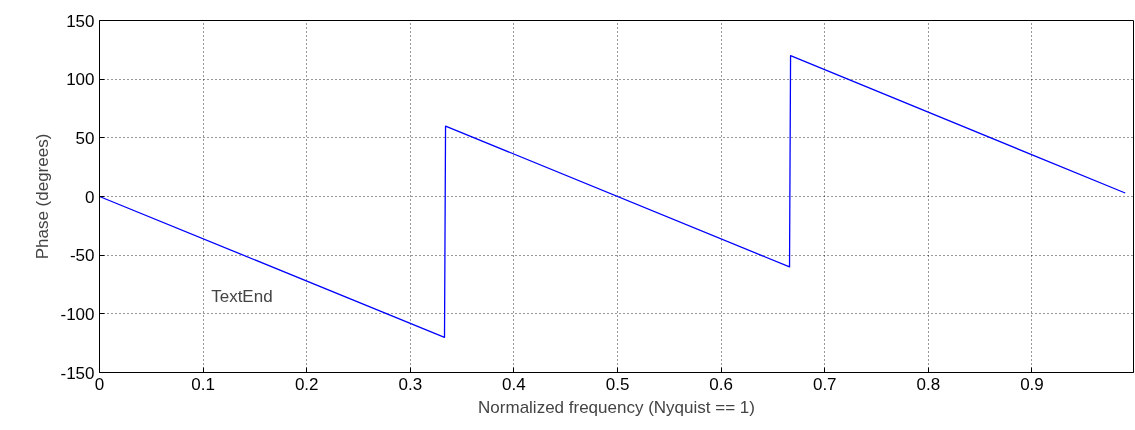 The image size is (1135, 430). Describe the element at coordinates (1032, 384) in the screenshot. I see `x-tick-label: 0.9` at that location.